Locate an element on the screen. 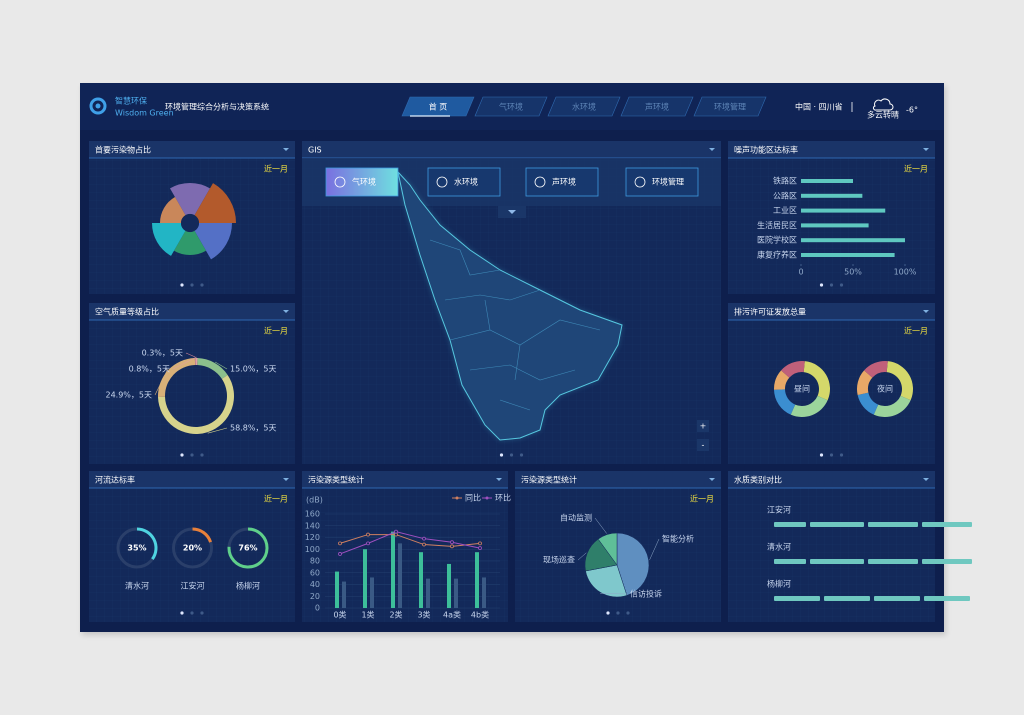 The image size is (1024, 715). leader-line is located at coordinates (654, 549).